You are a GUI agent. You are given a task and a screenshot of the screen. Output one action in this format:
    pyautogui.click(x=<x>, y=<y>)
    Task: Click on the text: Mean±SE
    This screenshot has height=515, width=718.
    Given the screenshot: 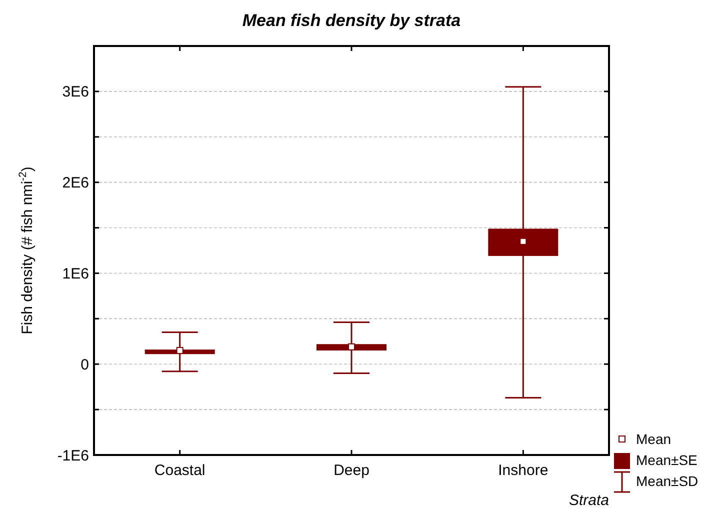 What is the action you would take?
    pyautogui.click(x=667, y=460)
    